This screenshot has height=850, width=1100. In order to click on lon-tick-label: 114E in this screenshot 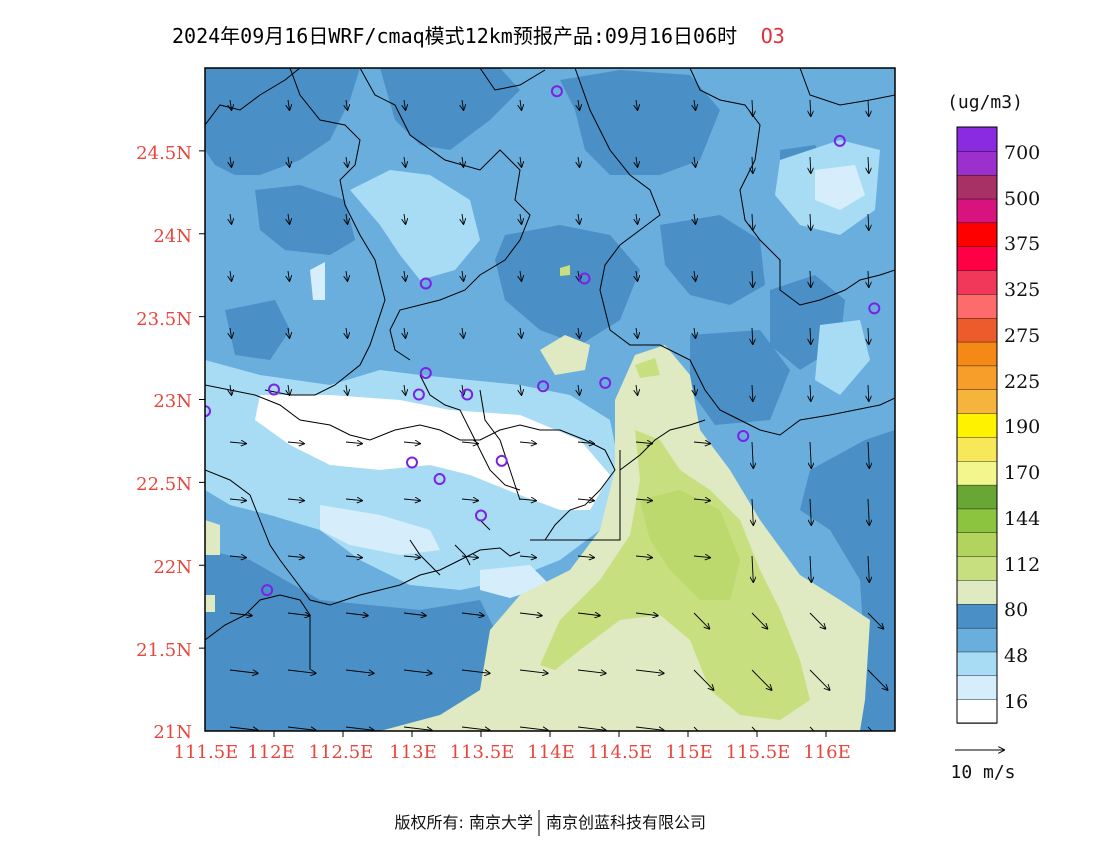, I will do `click(551, 752)`.